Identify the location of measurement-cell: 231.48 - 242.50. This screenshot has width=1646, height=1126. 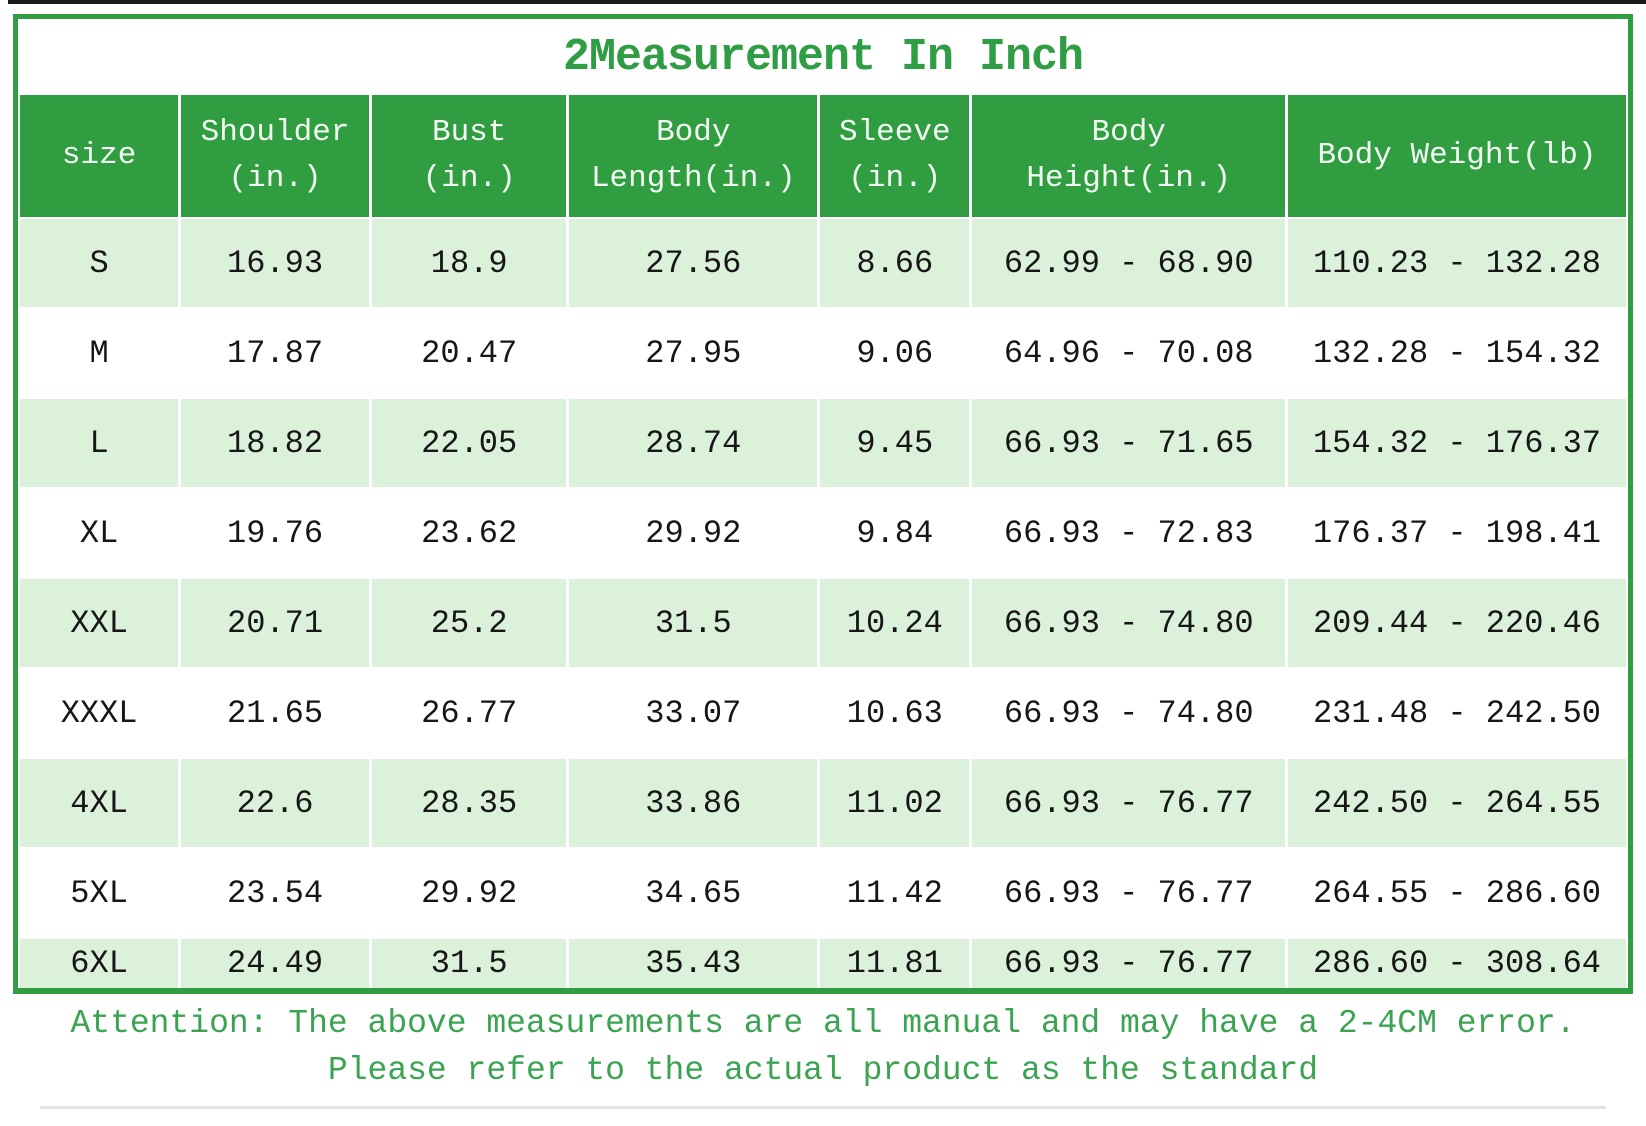
(1456, 713).